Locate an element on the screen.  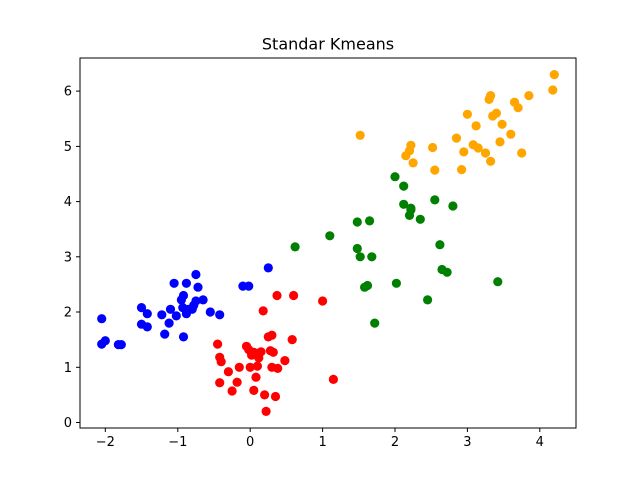
x-tick-label-5: 3 is located at coordinates (467, 442).